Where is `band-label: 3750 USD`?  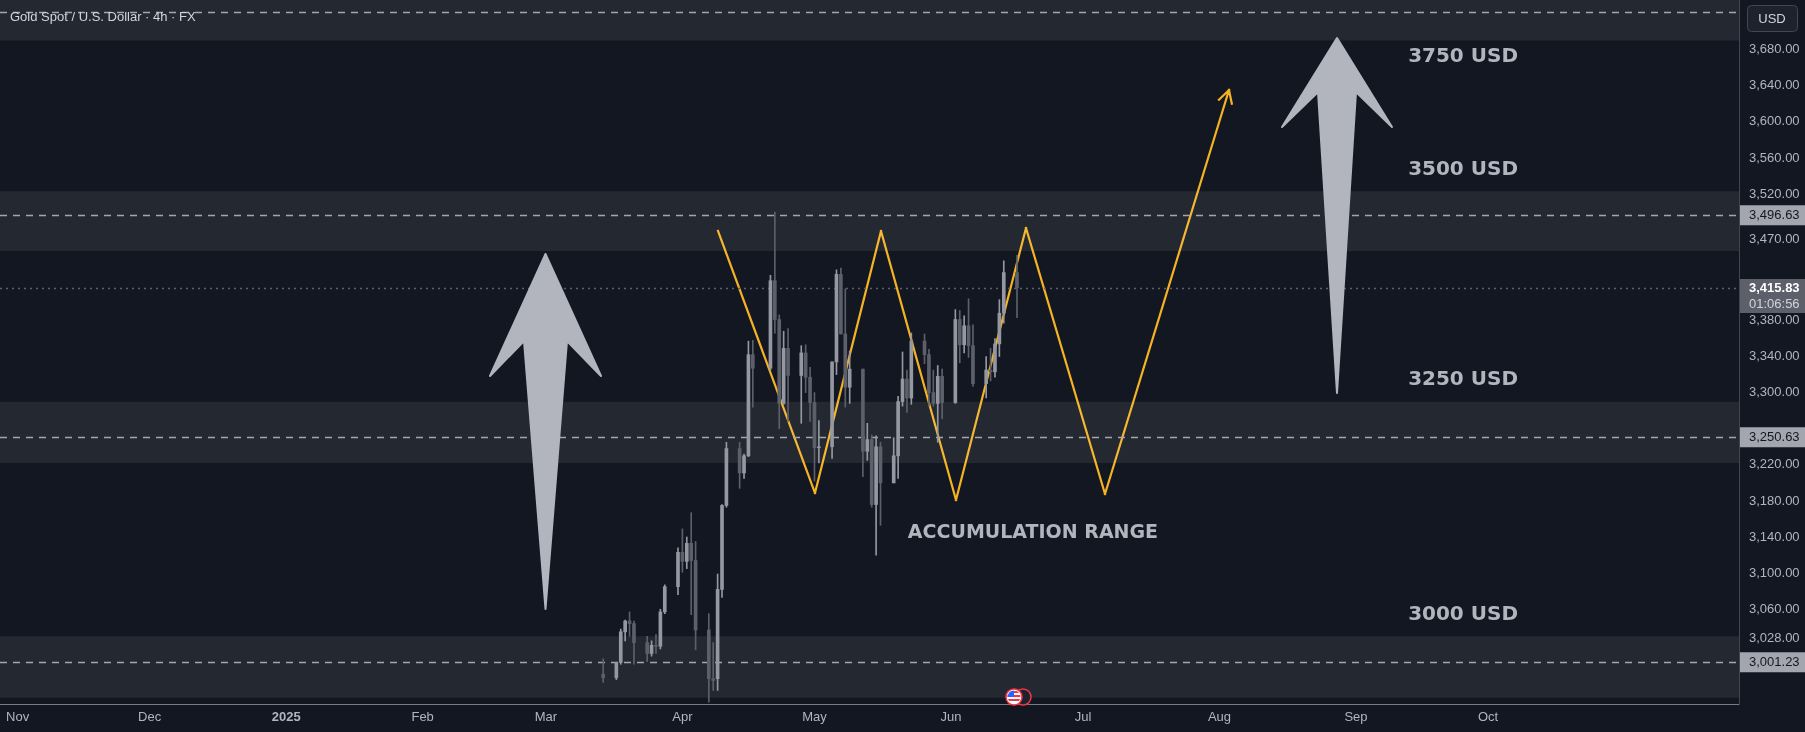
band-label: 3750 USD is located at coordinates (1463, 54).